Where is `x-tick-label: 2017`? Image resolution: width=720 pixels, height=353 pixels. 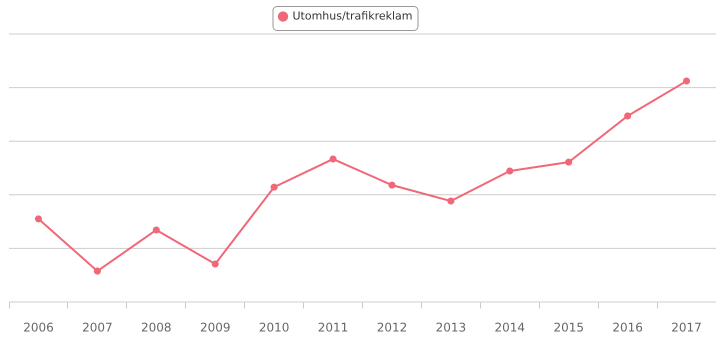 x-tick-label: 2017 is located at coordinates (686, 327).